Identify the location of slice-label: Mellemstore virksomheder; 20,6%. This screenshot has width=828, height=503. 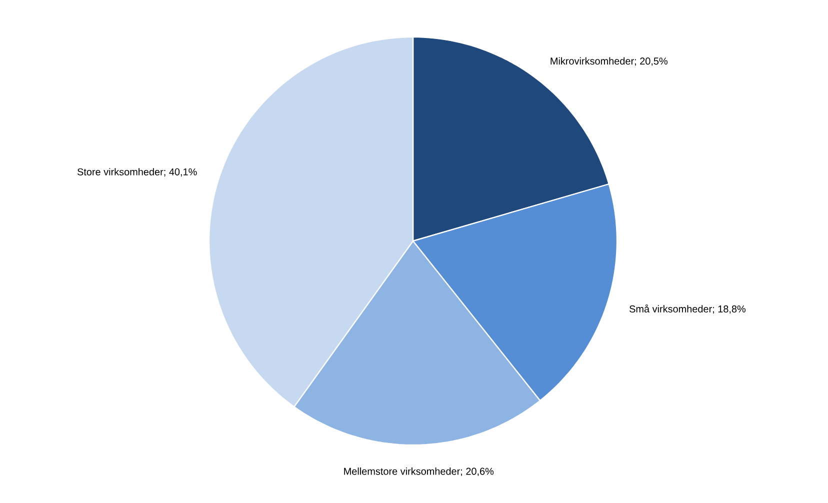
(419, 472).